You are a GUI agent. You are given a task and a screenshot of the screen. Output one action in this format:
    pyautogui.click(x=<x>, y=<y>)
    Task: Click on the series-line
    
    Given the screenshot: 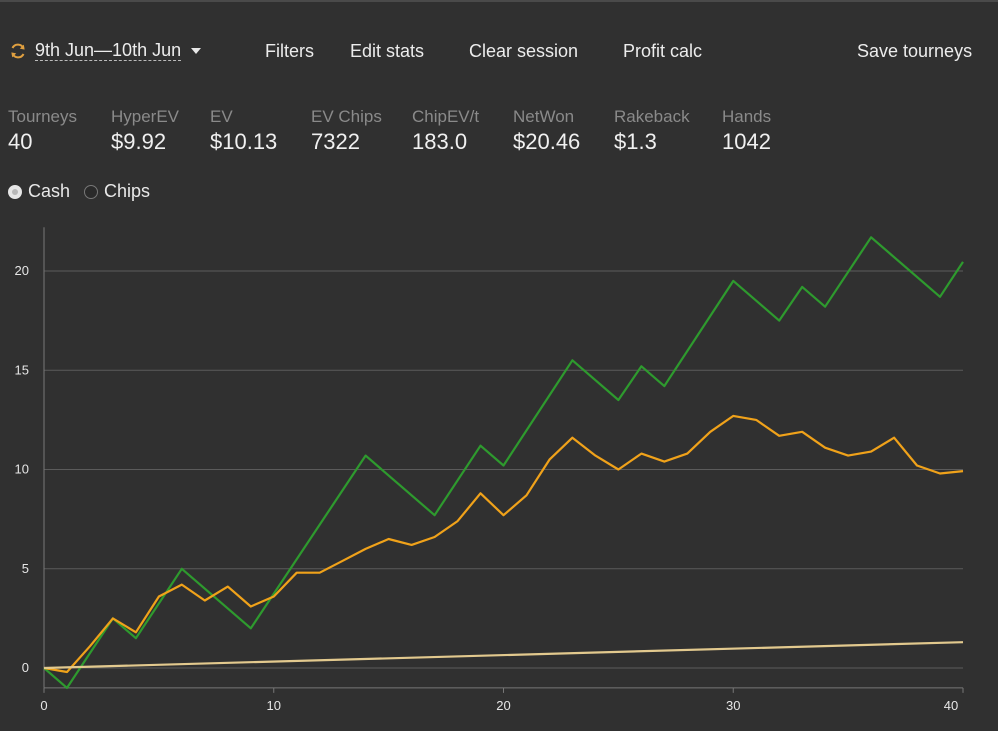 What is the action you would take?
    pyautogui.click(x=503, y=655)
    